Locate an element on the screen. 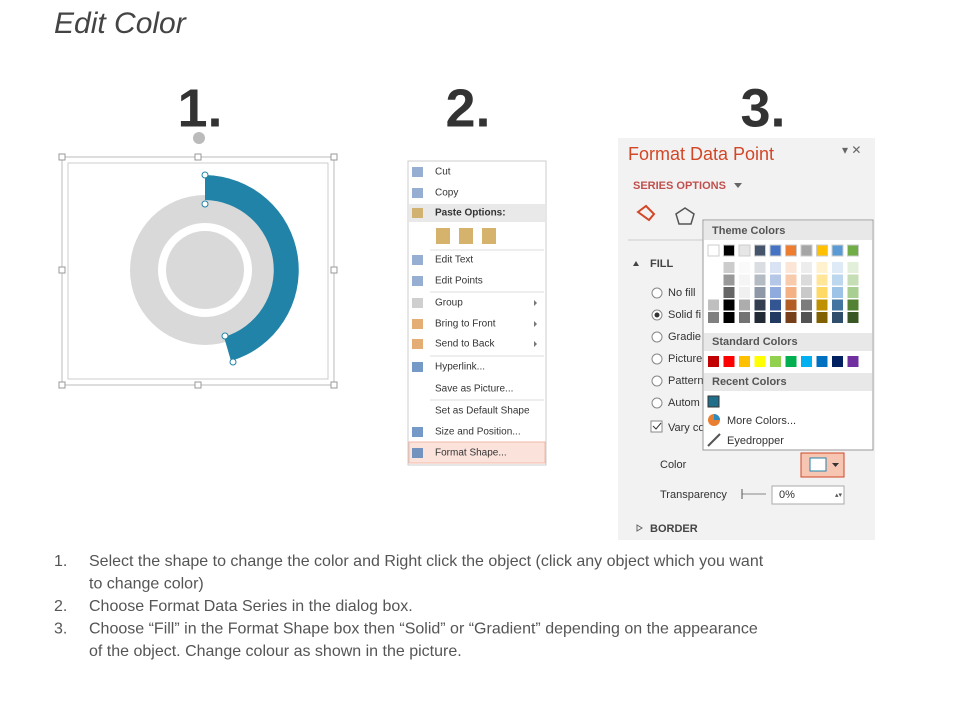  menu-item: Edit Points is located at coordinates (459, 281).